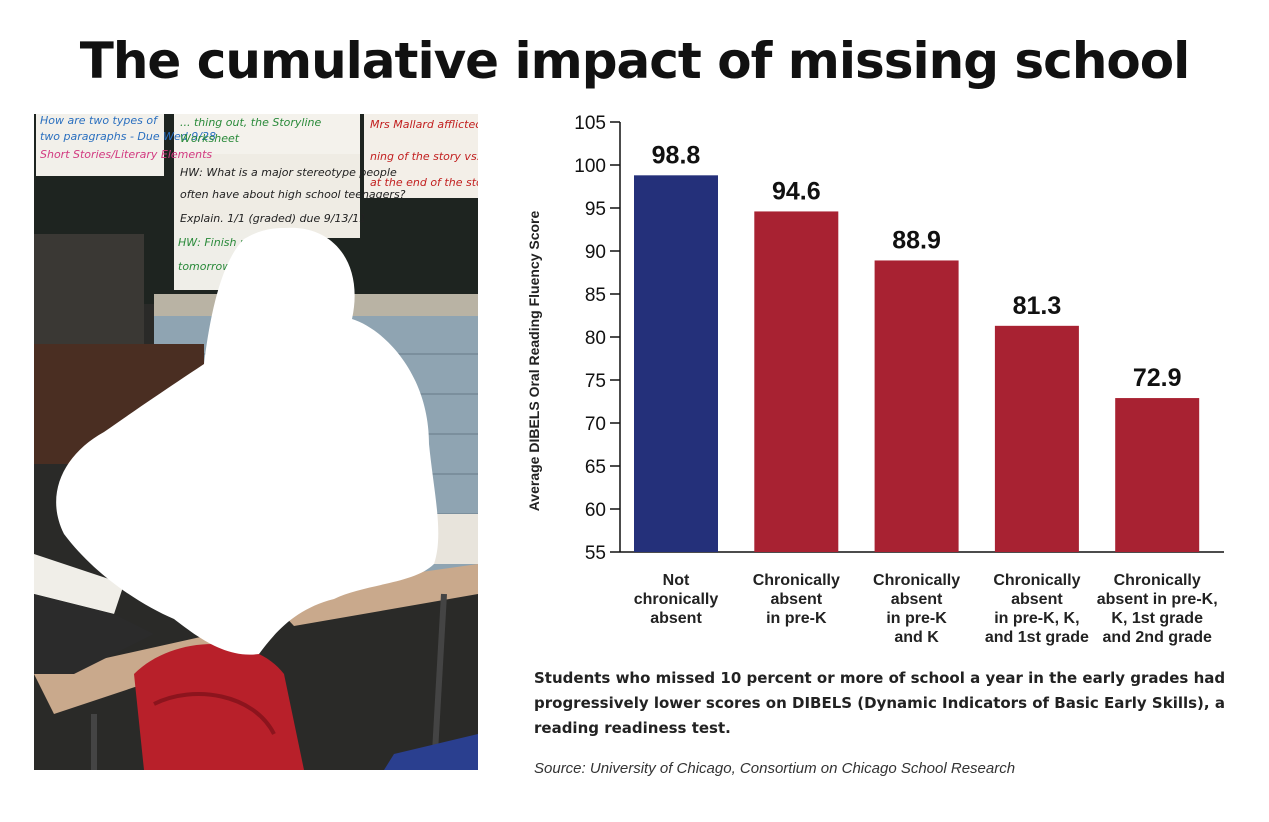  Describe the element at coordinates (288, 172) in the screenshot. I see `board-line: HW: What is a major stereotype people` at that location.